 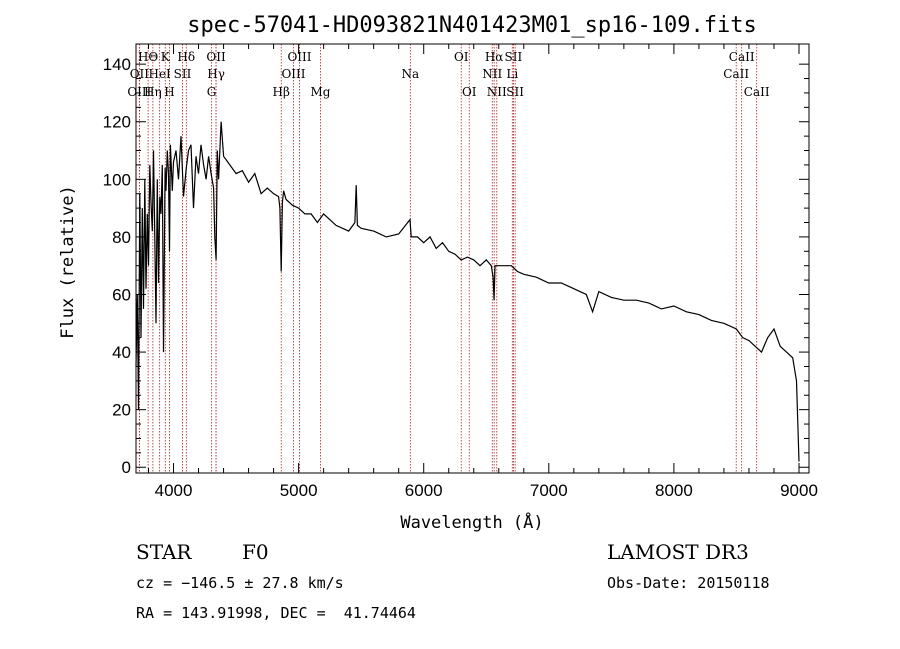 I want to click on emission-line-label: Hα, so click(x=494, y=57).